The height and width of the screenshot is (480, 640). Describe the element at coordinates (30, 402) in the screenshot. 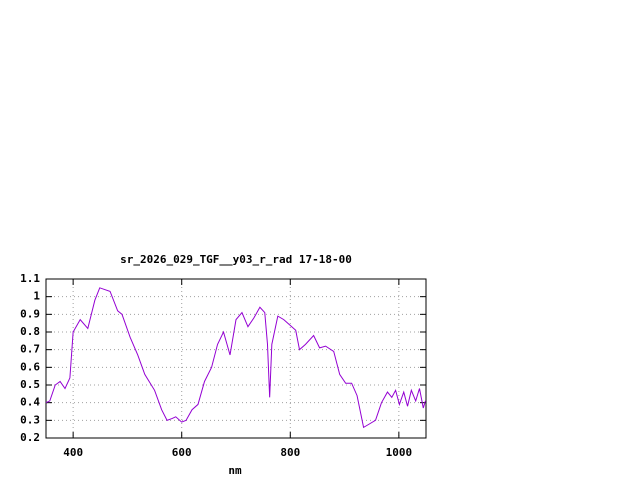

I see `y-tick-label: 0.4` at that location.